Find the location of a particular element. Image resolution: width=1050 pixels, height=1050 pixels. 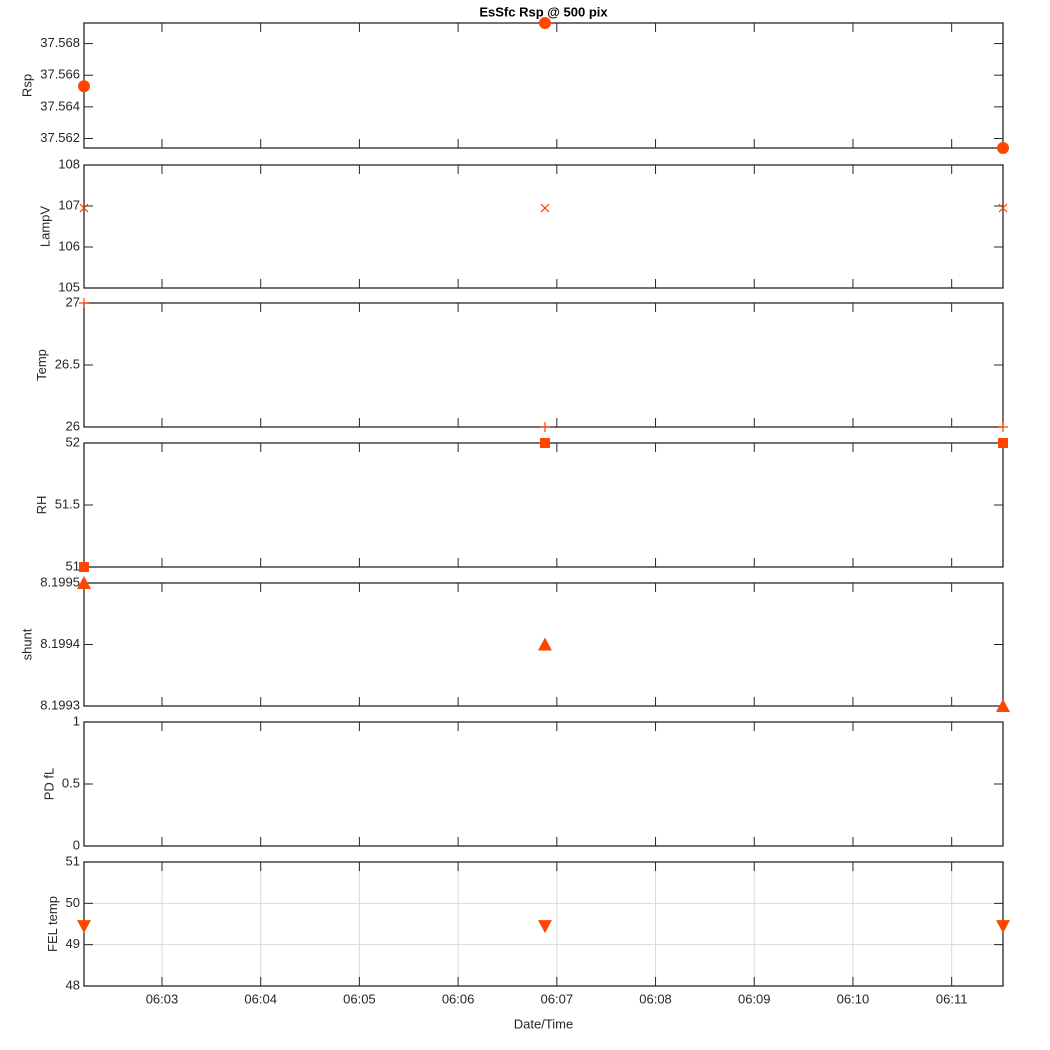

y-tick-label: 37.564 is located at coordinates (60, 105).